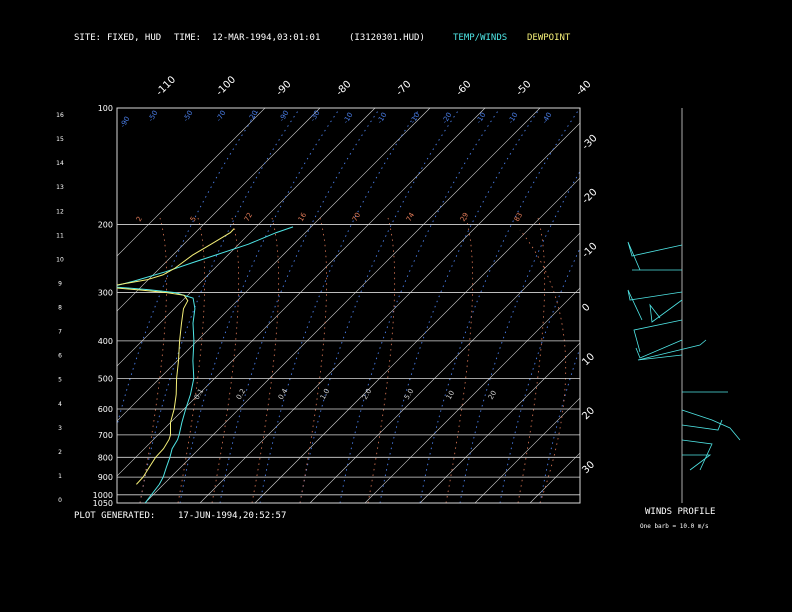 The image size is (792, 612). What do you see at coordinates (226, 86) in the screenshot?
I see `isotherm-top-label: -100` at bounding box center [226, 86].